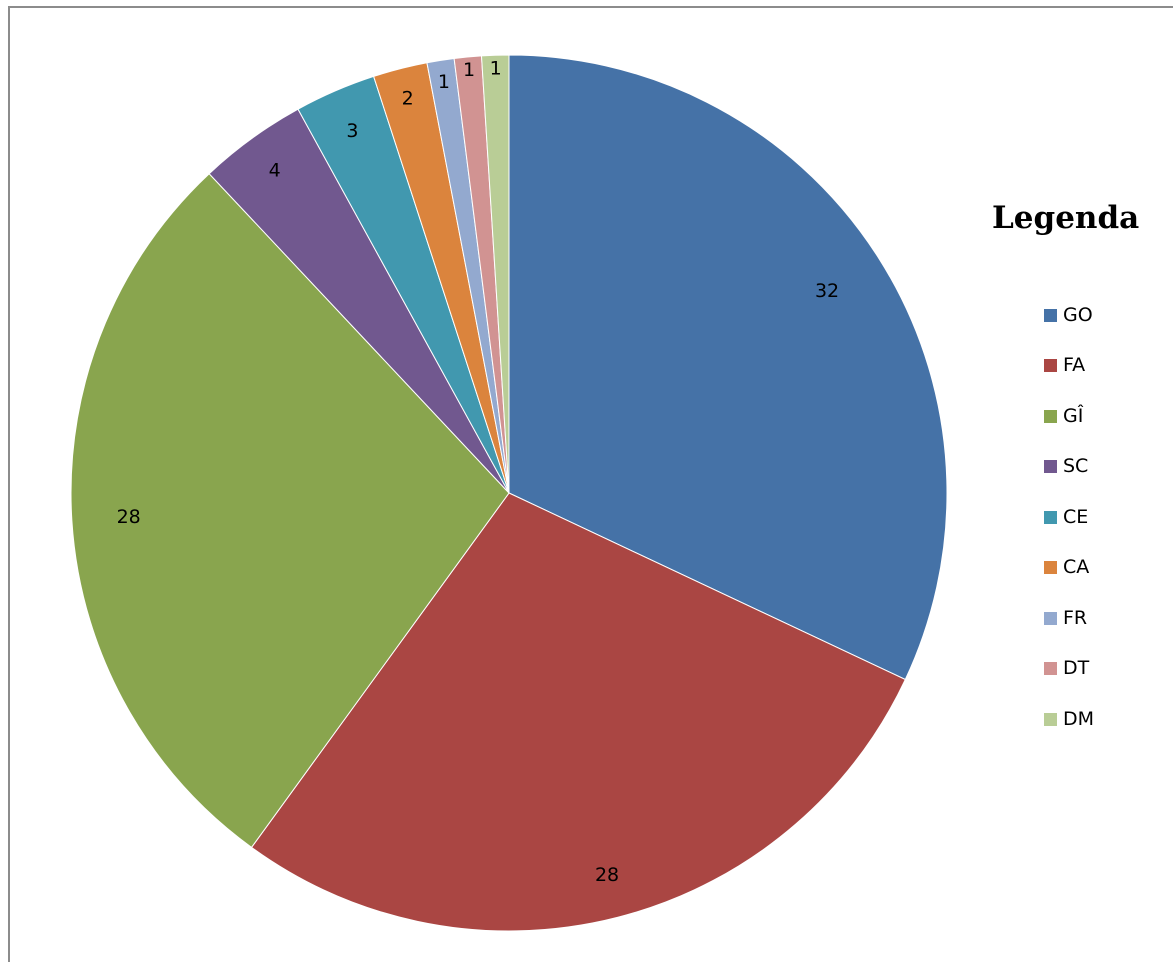 The width and height of the screenshot is (1173, 962). I want to click on legend-item: CA, so click(1069, 568).